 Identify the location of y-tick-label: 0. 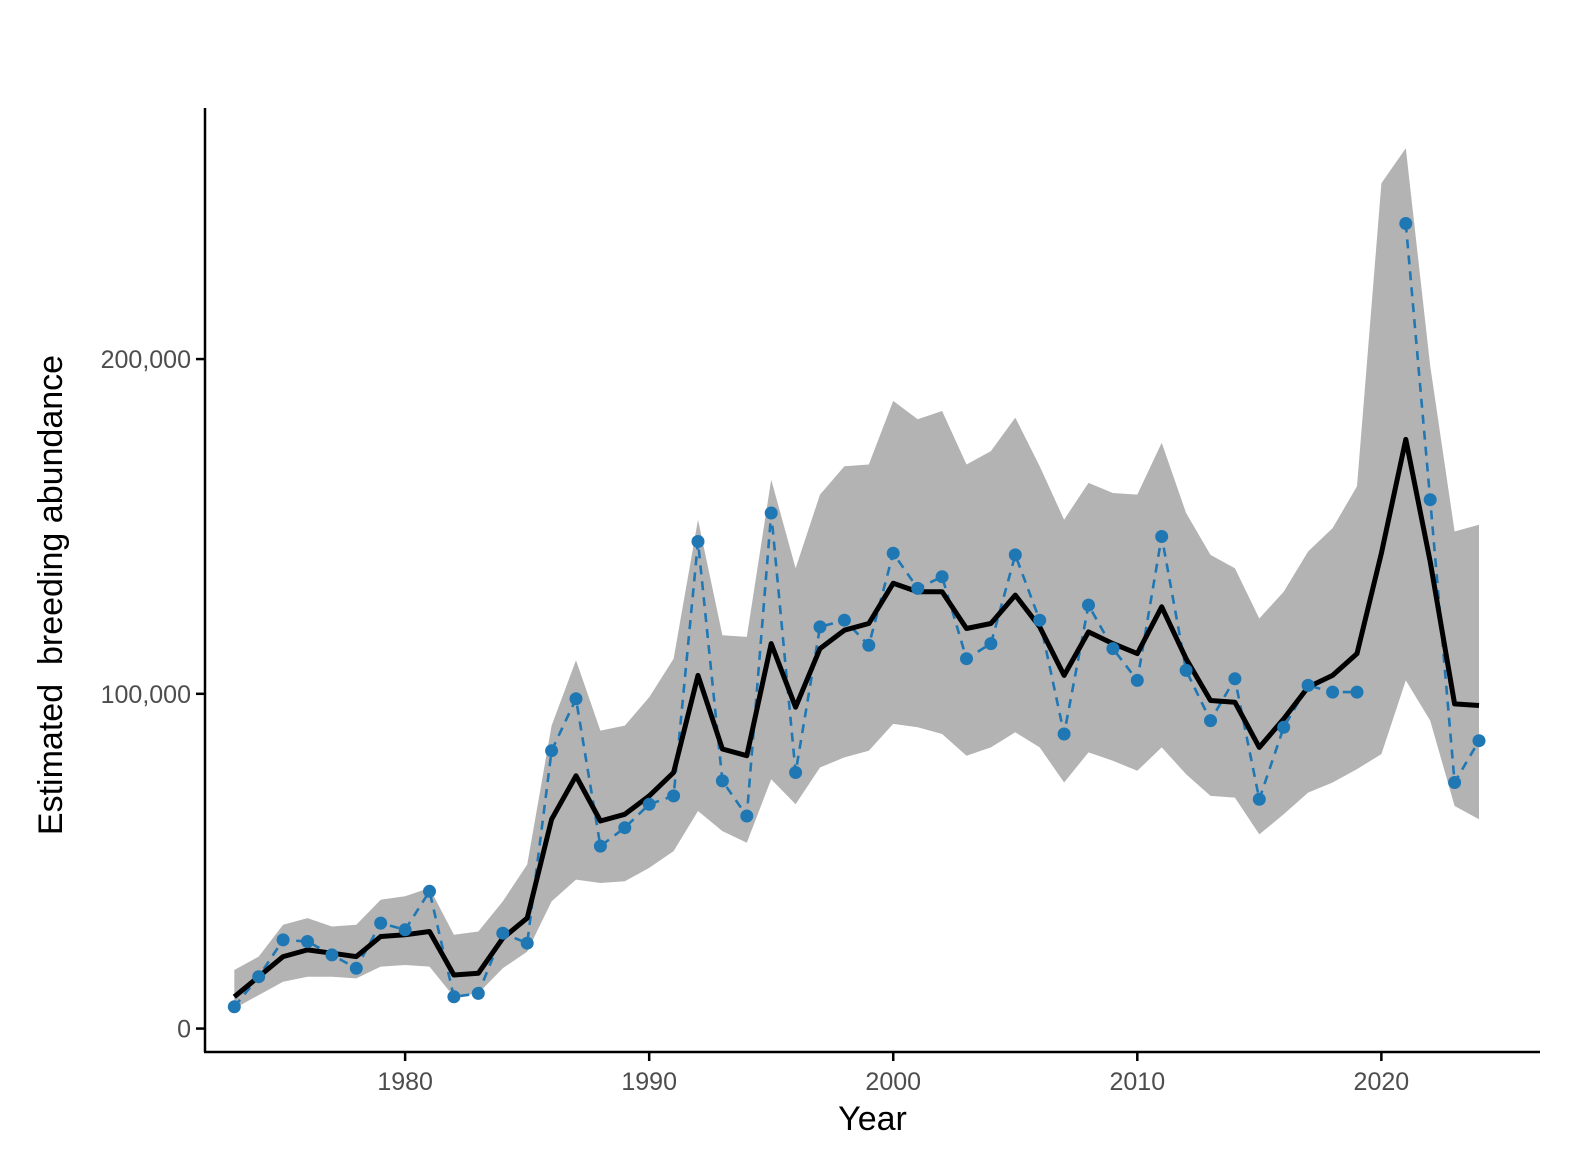
(184, 1030).